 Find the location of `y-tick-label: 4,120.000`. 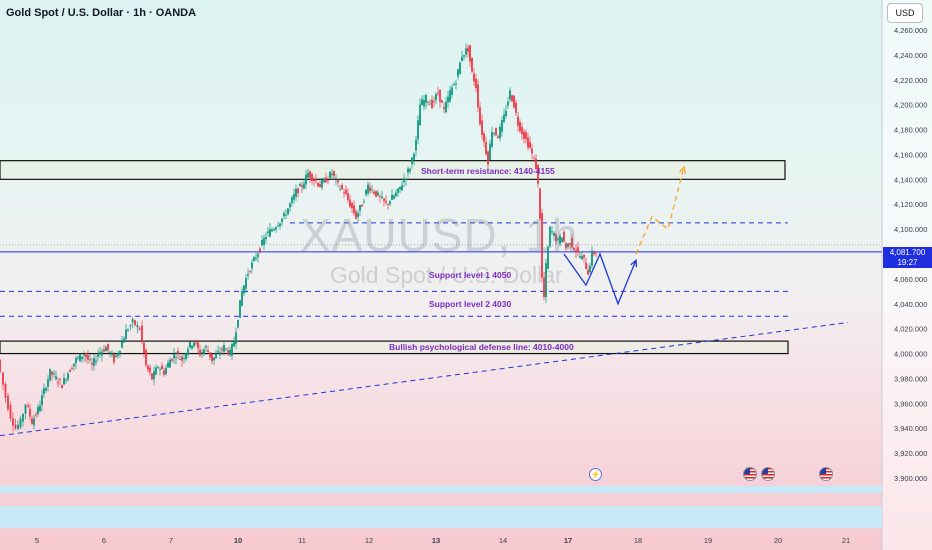

y-tick-label: 4,120.000 is located at coordinates (910, 204).